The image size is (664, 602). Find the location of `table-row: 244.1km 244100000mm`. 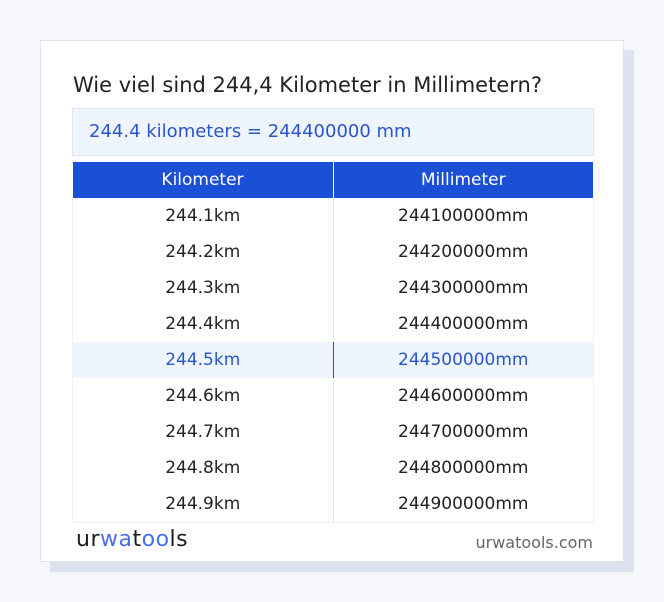

table-row: 244.1km 244100000mm is located at coordinates (333, 216).